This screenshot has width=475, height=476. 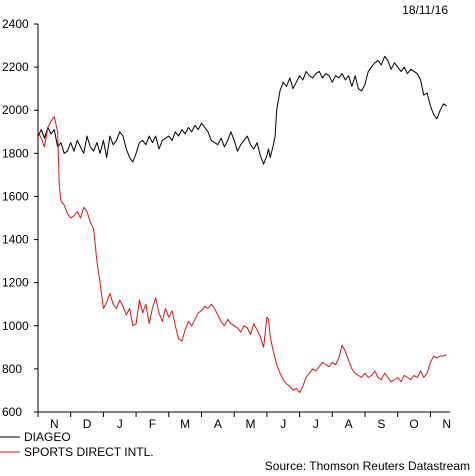 What do you see at coordinates (12, 412) in the screenshot?
I see `y-tick-label: 600` at bounding box center [12, 412].